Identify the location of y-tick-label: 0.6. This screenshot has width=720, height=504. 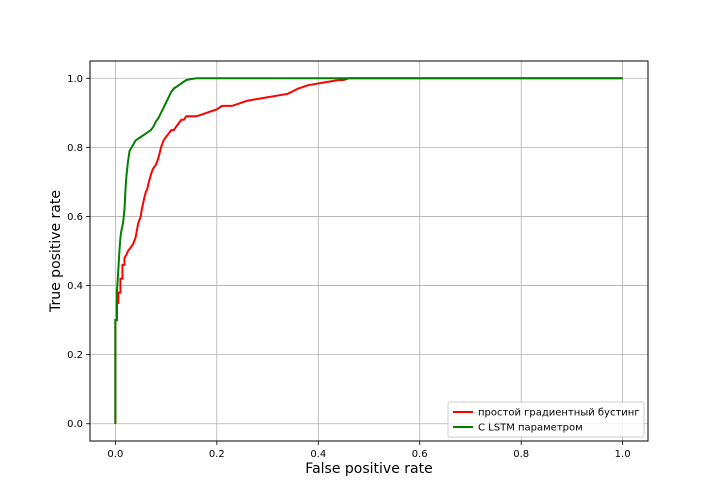
(75, 217).